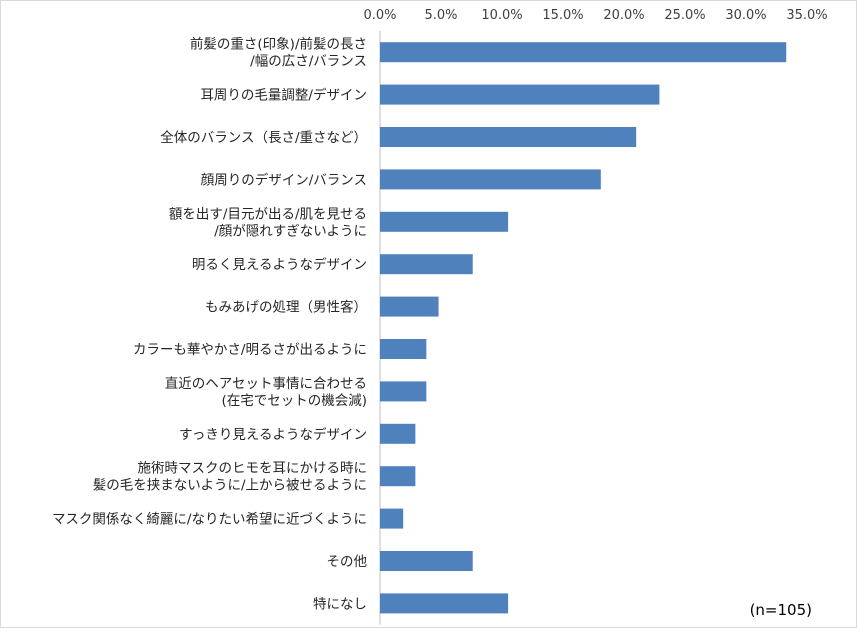 Image resolution: width=859 pixels, height=640 pixels. Describe the element at coordinates (562, 15) in the screenshot. I see `x-tick-label: 15.0%` at that location.